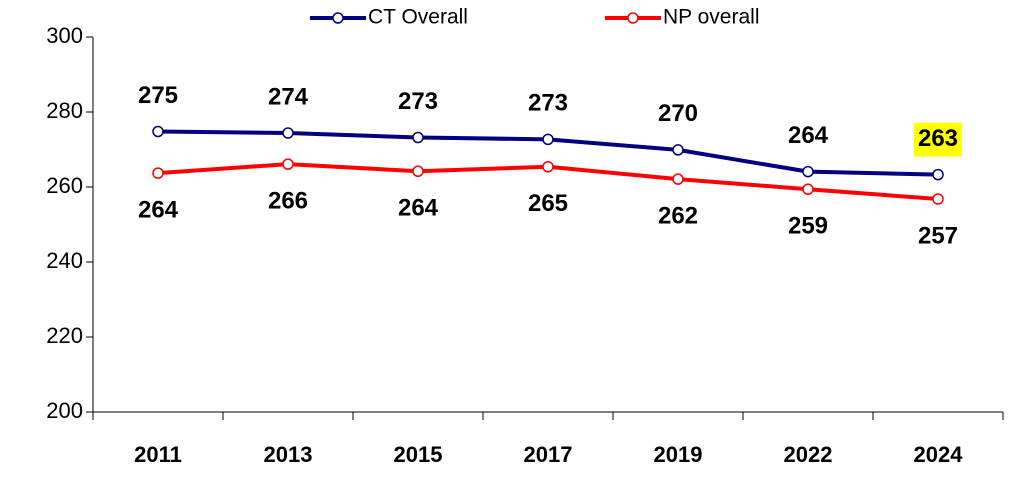  What do you see at coordinates (939, 454) in the screenshot?
I see `x-tick-label: 2024` at bounding box center [939, 454].